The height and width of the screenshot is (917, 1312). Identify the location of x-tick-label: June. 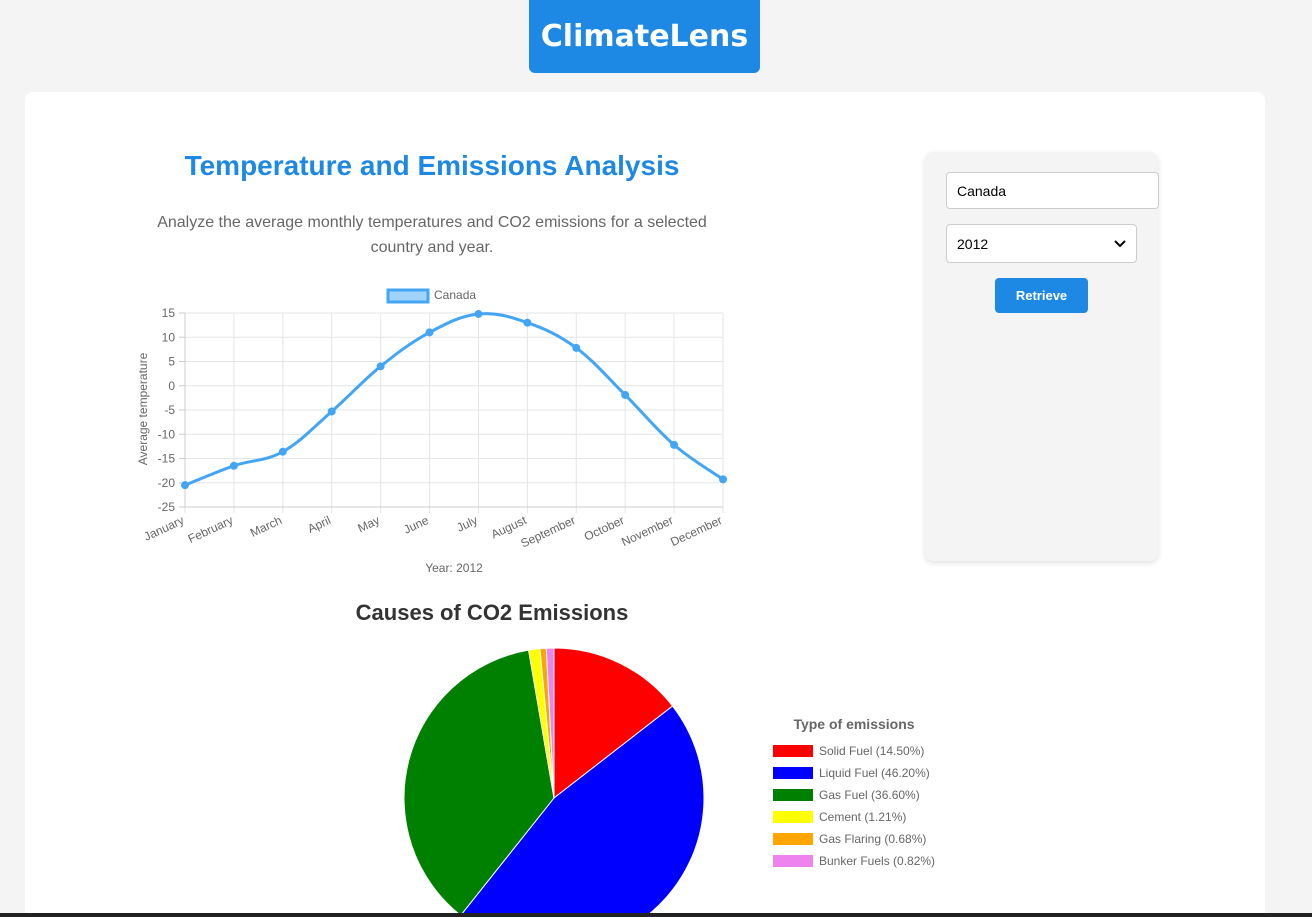
(416, 525).